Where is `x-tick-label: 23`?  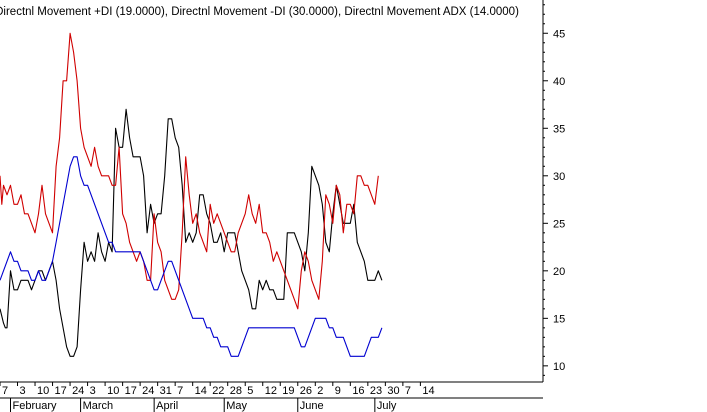
x-tick-label: 23 is located at coordinates (376, 391).